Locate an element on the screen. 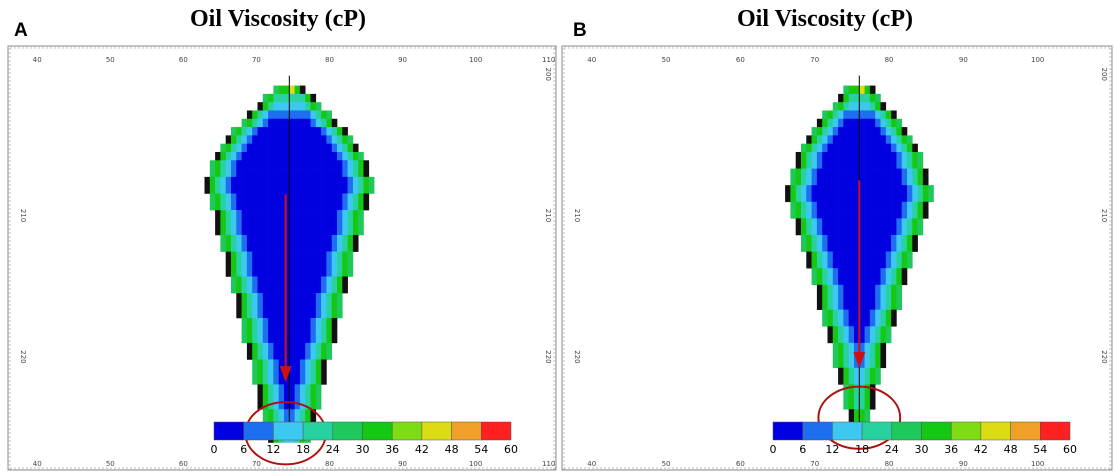  colorbar: 0 6 12 18 24 30 36 42 48 54 60 is located at coordinates (364, 438).